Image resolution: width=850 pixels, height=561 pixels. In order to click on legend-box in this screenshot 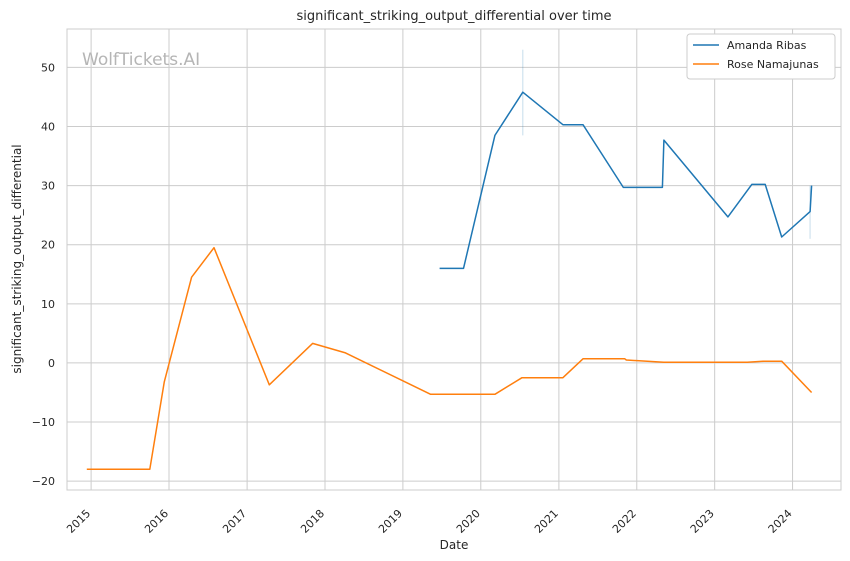, I will do `click(761, 56)`.